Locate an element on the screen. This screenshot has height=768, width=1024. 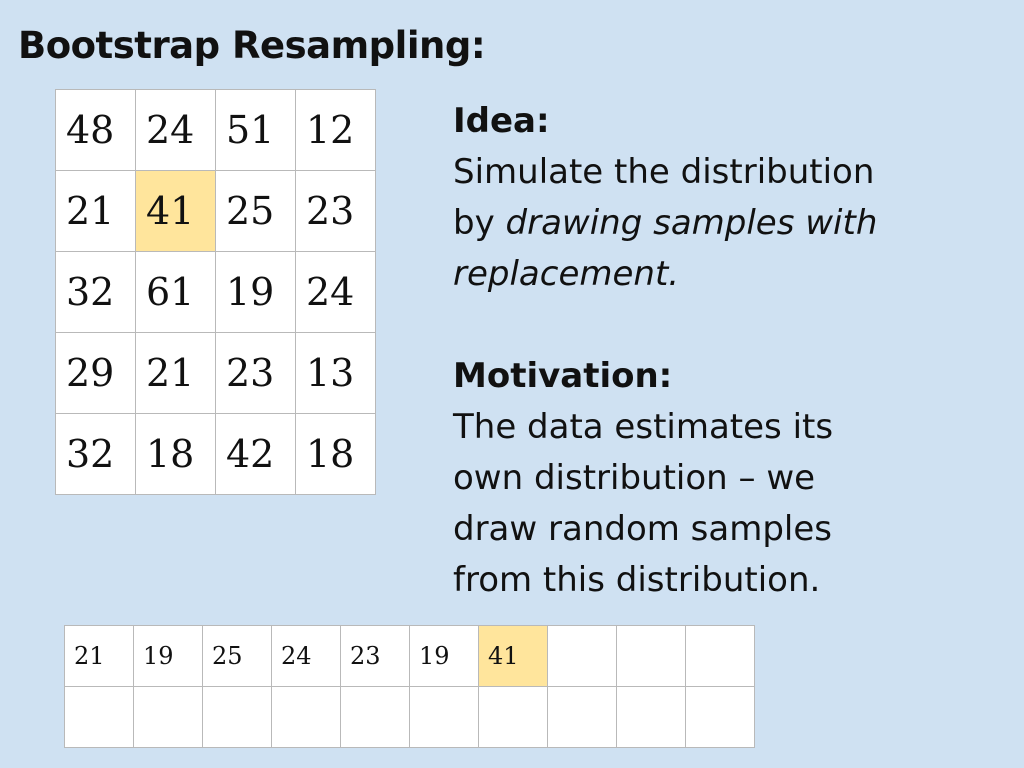
idea-line-italic: drawing samples with is located at coordinates (691, 223).